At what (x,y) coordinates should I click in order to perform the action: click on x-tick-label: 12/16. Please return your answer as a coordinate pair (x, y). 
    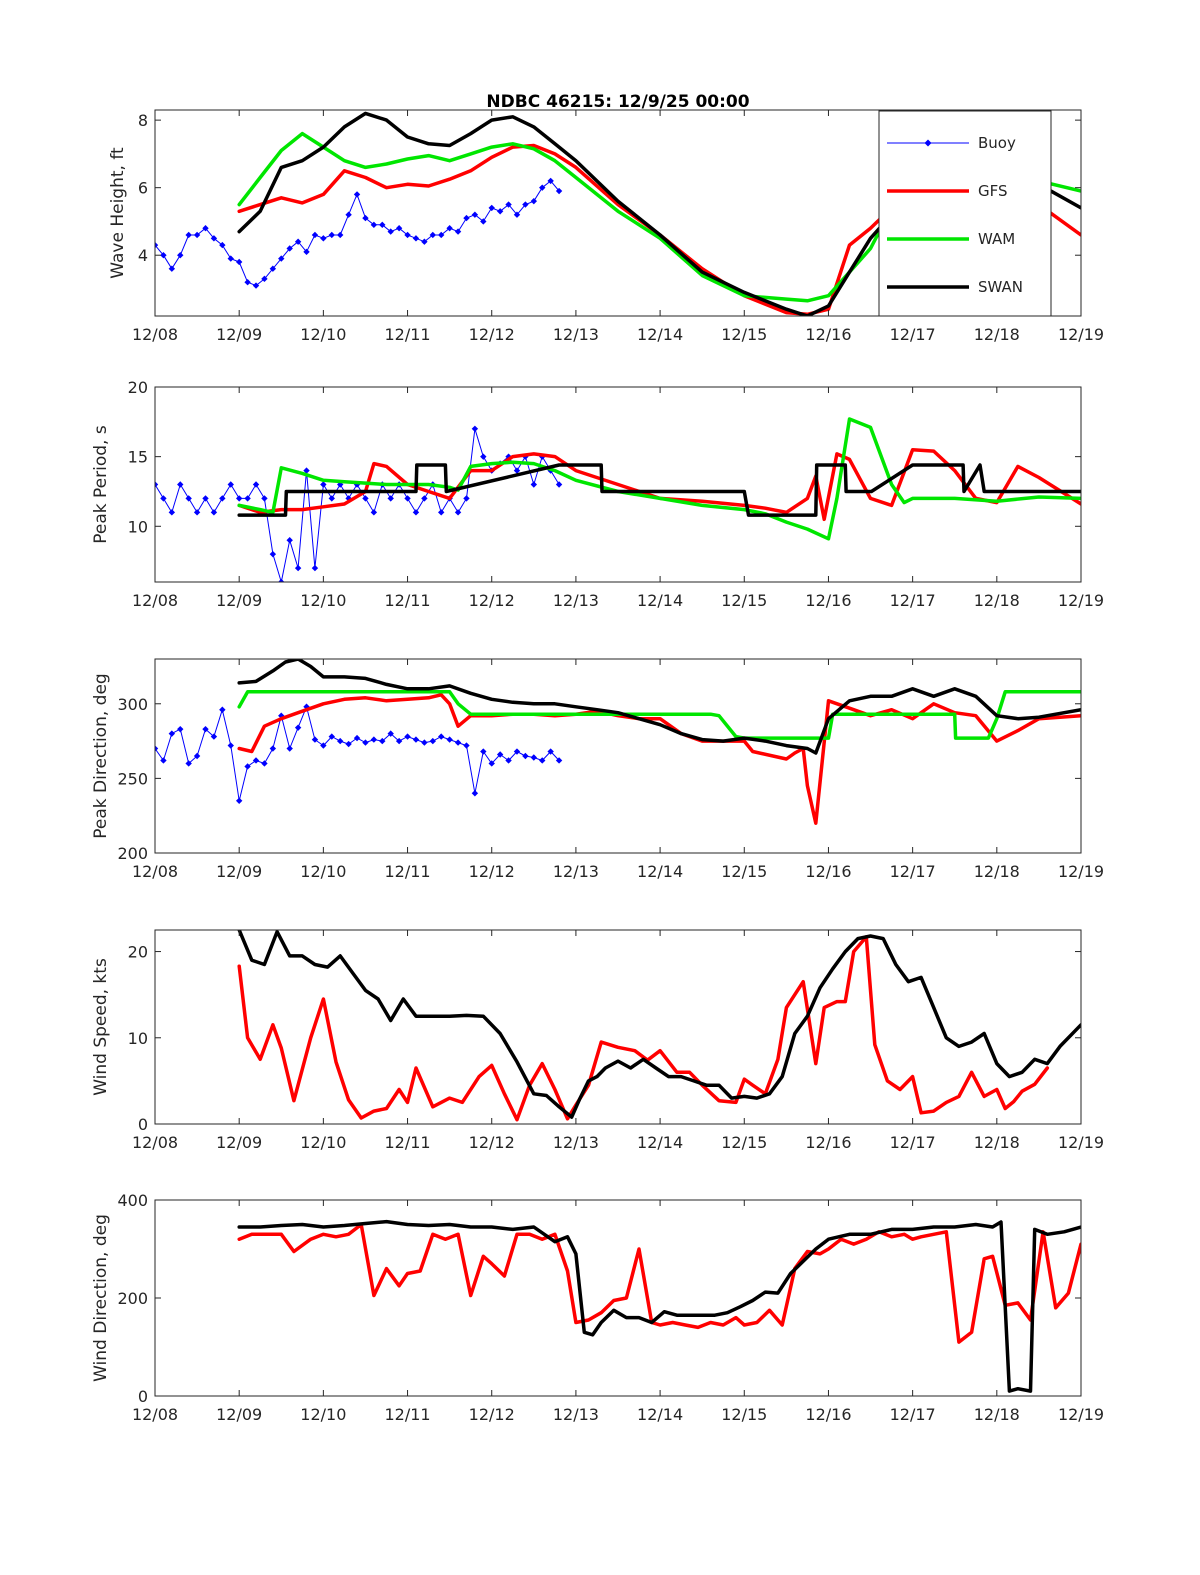
    Looking at the image, I should click on (828, 600).